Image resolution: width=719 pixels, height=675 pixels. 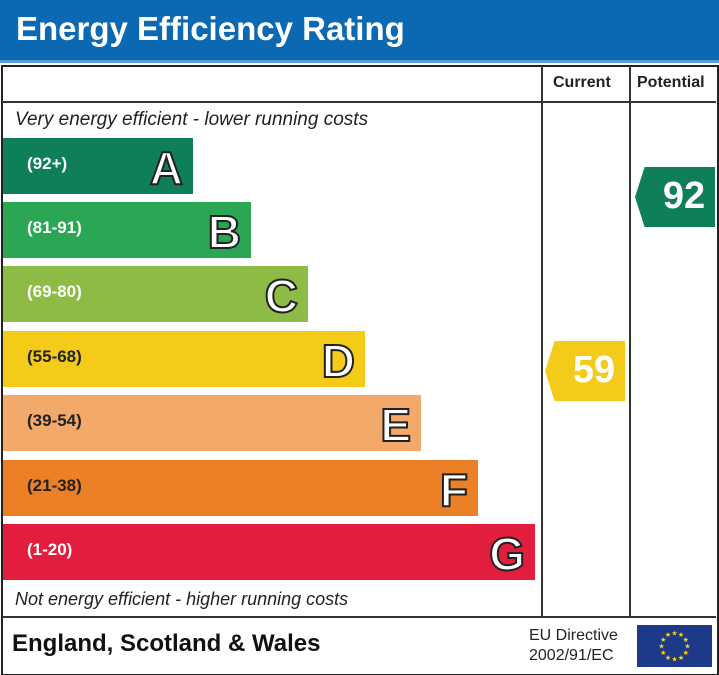 What do you see at coordinates (184, 359) in the screenshot?
I see `band-bar-d: (55-68) D` at bounding box center [184, 359].